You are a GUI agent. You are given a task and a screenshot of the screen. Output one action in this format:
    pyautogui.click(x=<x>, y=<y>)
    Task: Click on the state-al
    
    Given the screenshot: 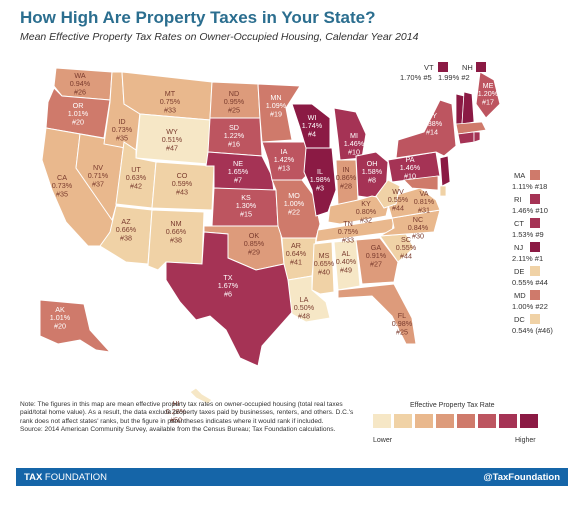 What is the action you would take?
    pyautogui.click(x=347, y=265)
    